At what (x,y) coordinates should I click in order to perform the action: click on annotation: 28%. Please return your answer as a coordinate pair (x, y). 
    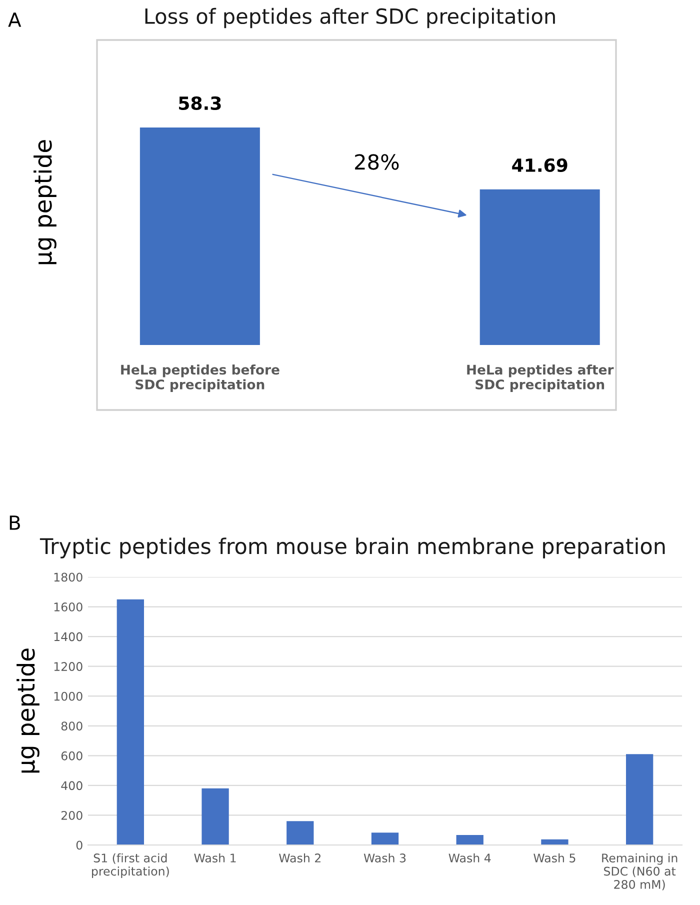
    Looking at the image, I should click on (377, 162).